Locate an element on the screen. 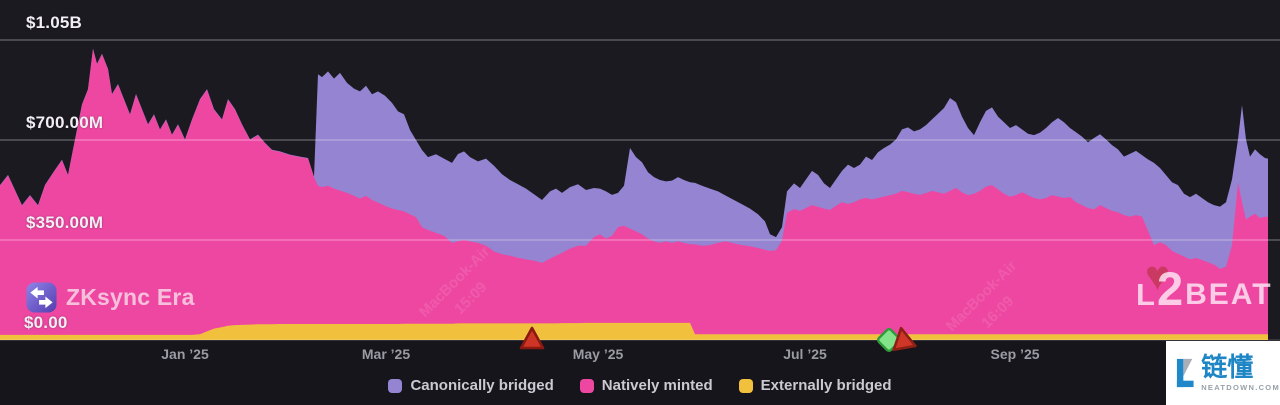 Image resolution: width=1280 pixels, height=405 pixels. y-axis-label: $700.00M is located at coordinates (65, 122).